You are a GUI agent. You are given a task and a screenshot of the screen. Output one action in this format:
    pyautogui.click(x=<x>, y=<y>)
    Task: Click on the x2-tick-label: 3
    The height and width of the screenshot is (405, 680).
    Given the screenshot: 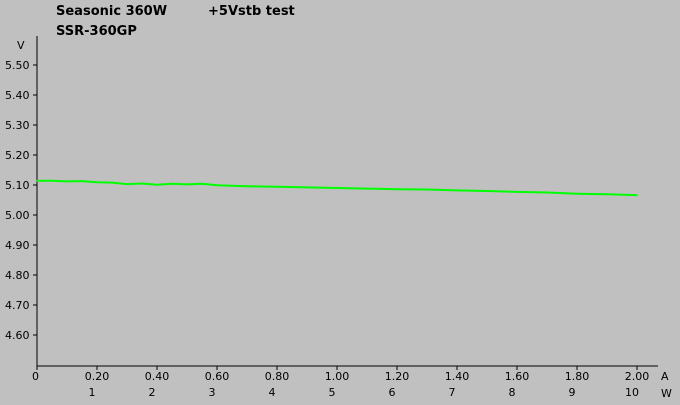 What is the action you would take?
    pyautogui.click(x=212, y=392)
    